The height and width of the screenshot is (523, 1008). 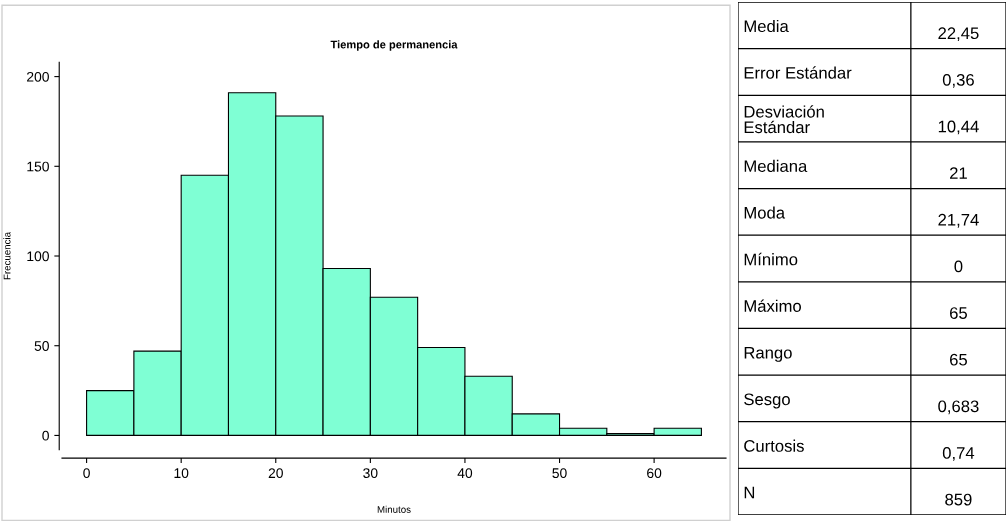 I want to click on x-tick-label: 50, so click(x=559, y=473).